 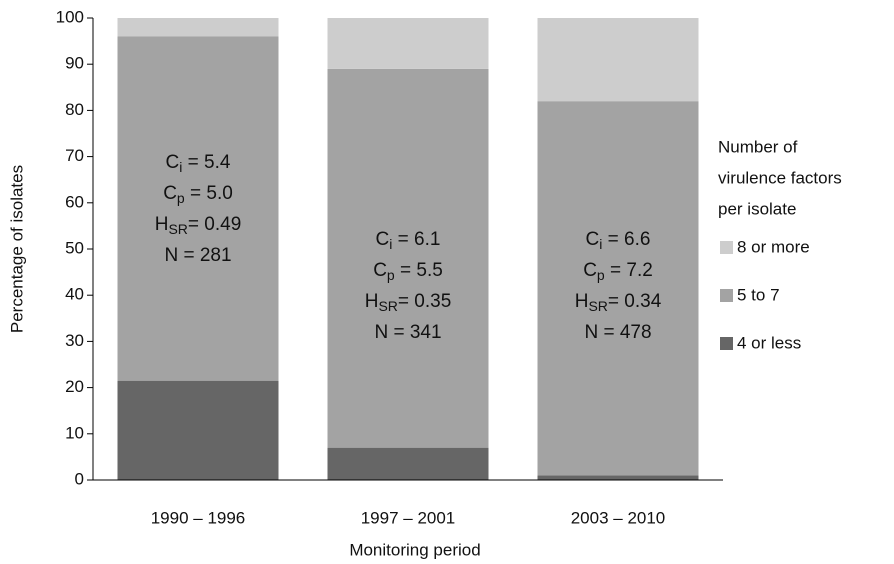 I want to click on annotation: Ci = 6.6, so click(x=618, y=240).